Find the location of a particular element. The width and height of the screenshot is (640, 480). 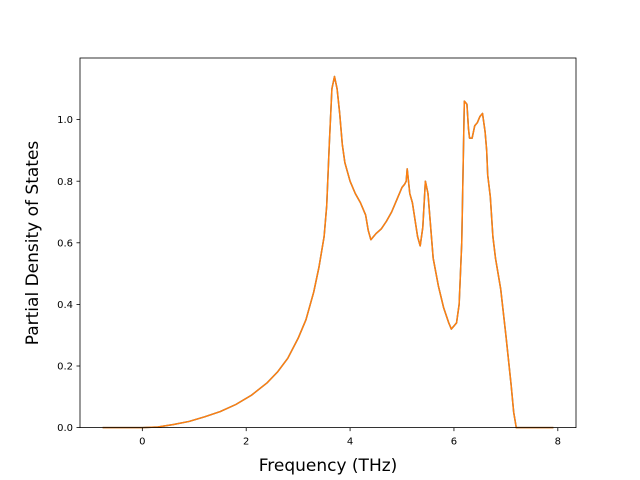

x-tick-label: 4 is located at coordinates (350, 442).